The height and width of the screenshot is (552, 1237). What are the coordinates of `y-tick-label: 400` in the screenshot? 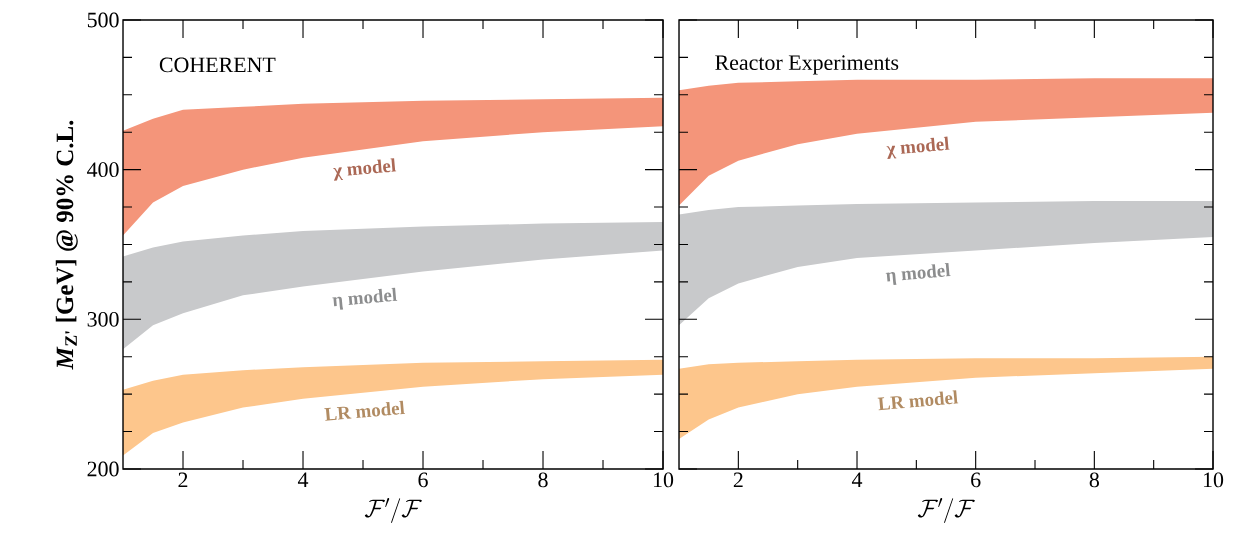 It's located at (103, 170).